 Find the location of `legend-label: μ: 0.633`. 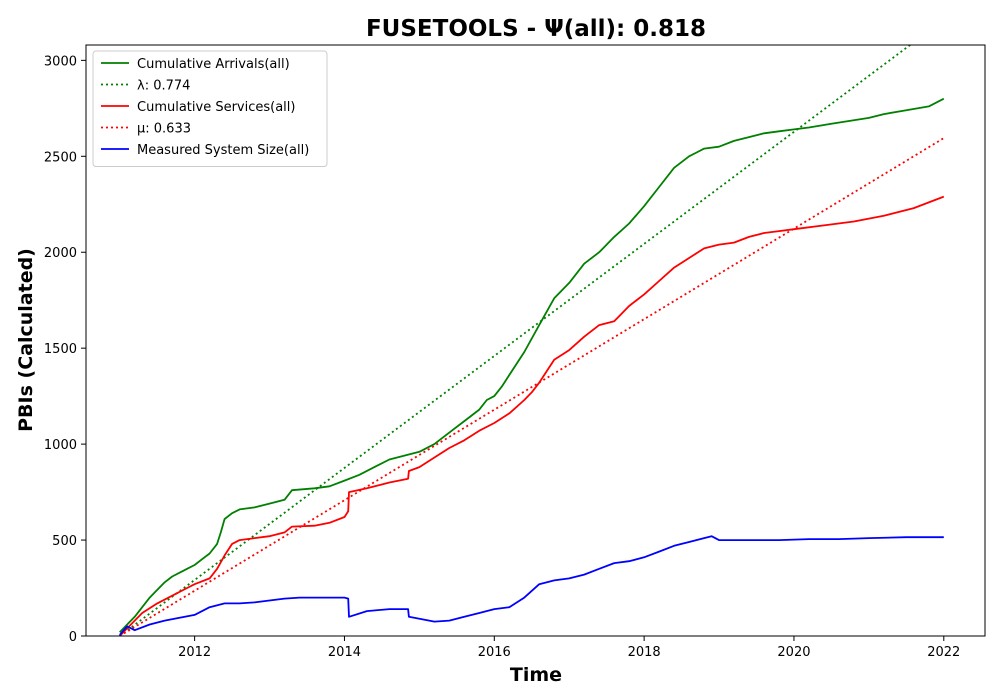

legend-label: μ: 0.633 is located at coordinates (164, 129).